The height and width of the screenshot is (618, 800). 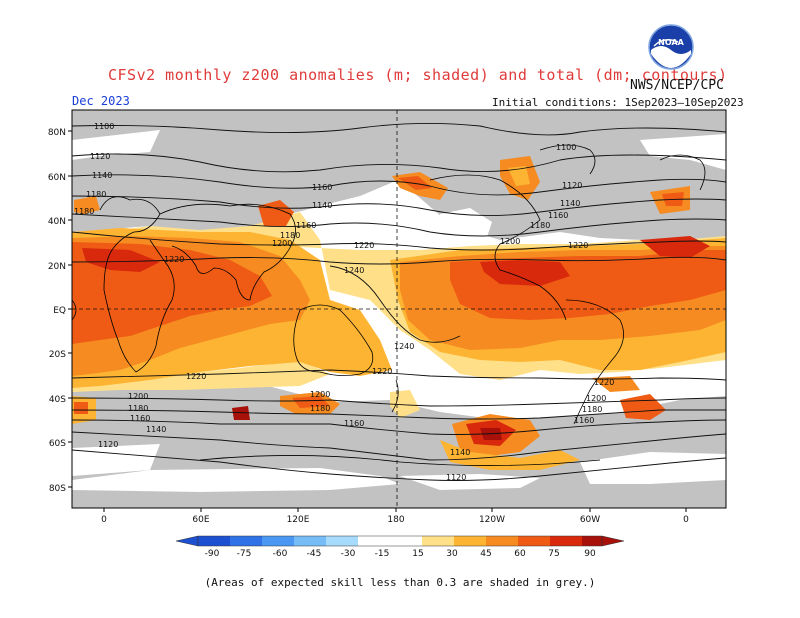 I want to click on logo-text: NOAA, so click(x=671, y=42).